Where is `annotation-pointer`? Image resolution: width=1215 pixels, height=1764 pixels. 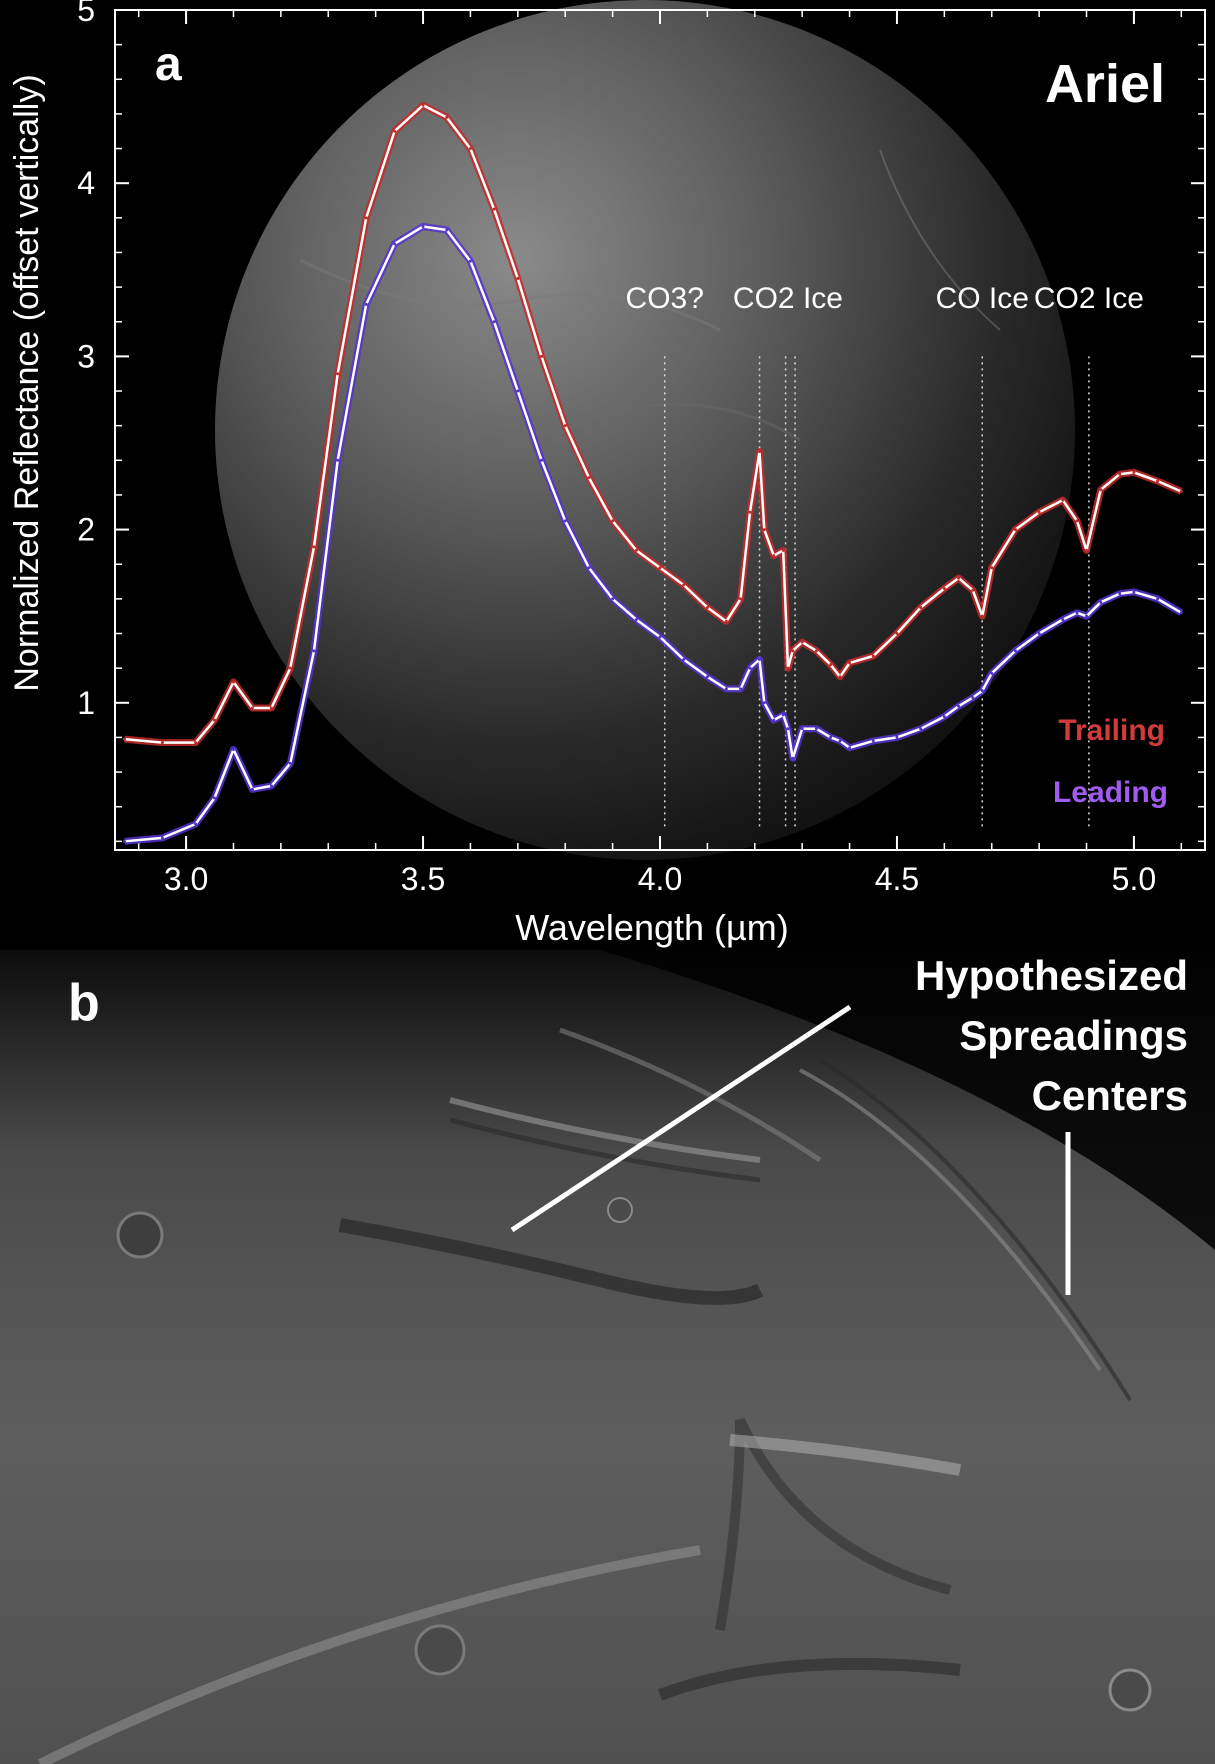 annotation-pointer is located at coordinates (681, 1118).